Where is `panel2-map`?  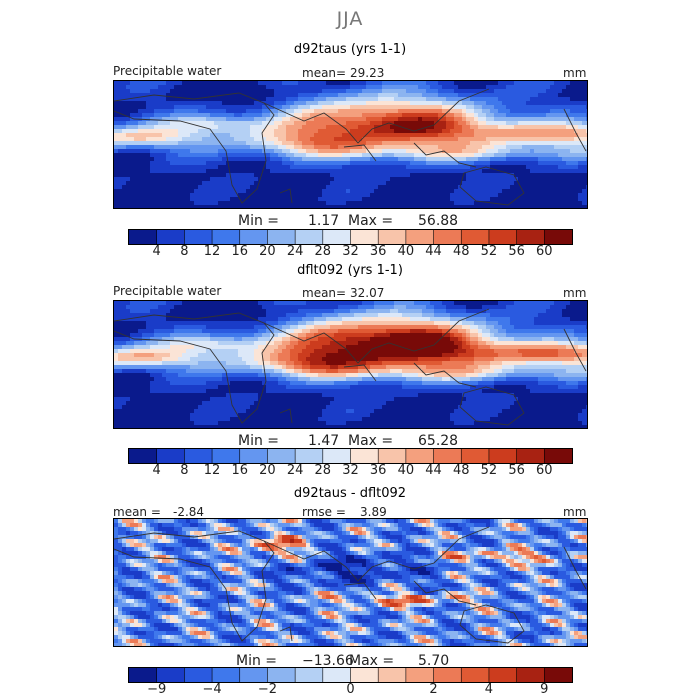 panel2-map is located at coordinates (350, 364).